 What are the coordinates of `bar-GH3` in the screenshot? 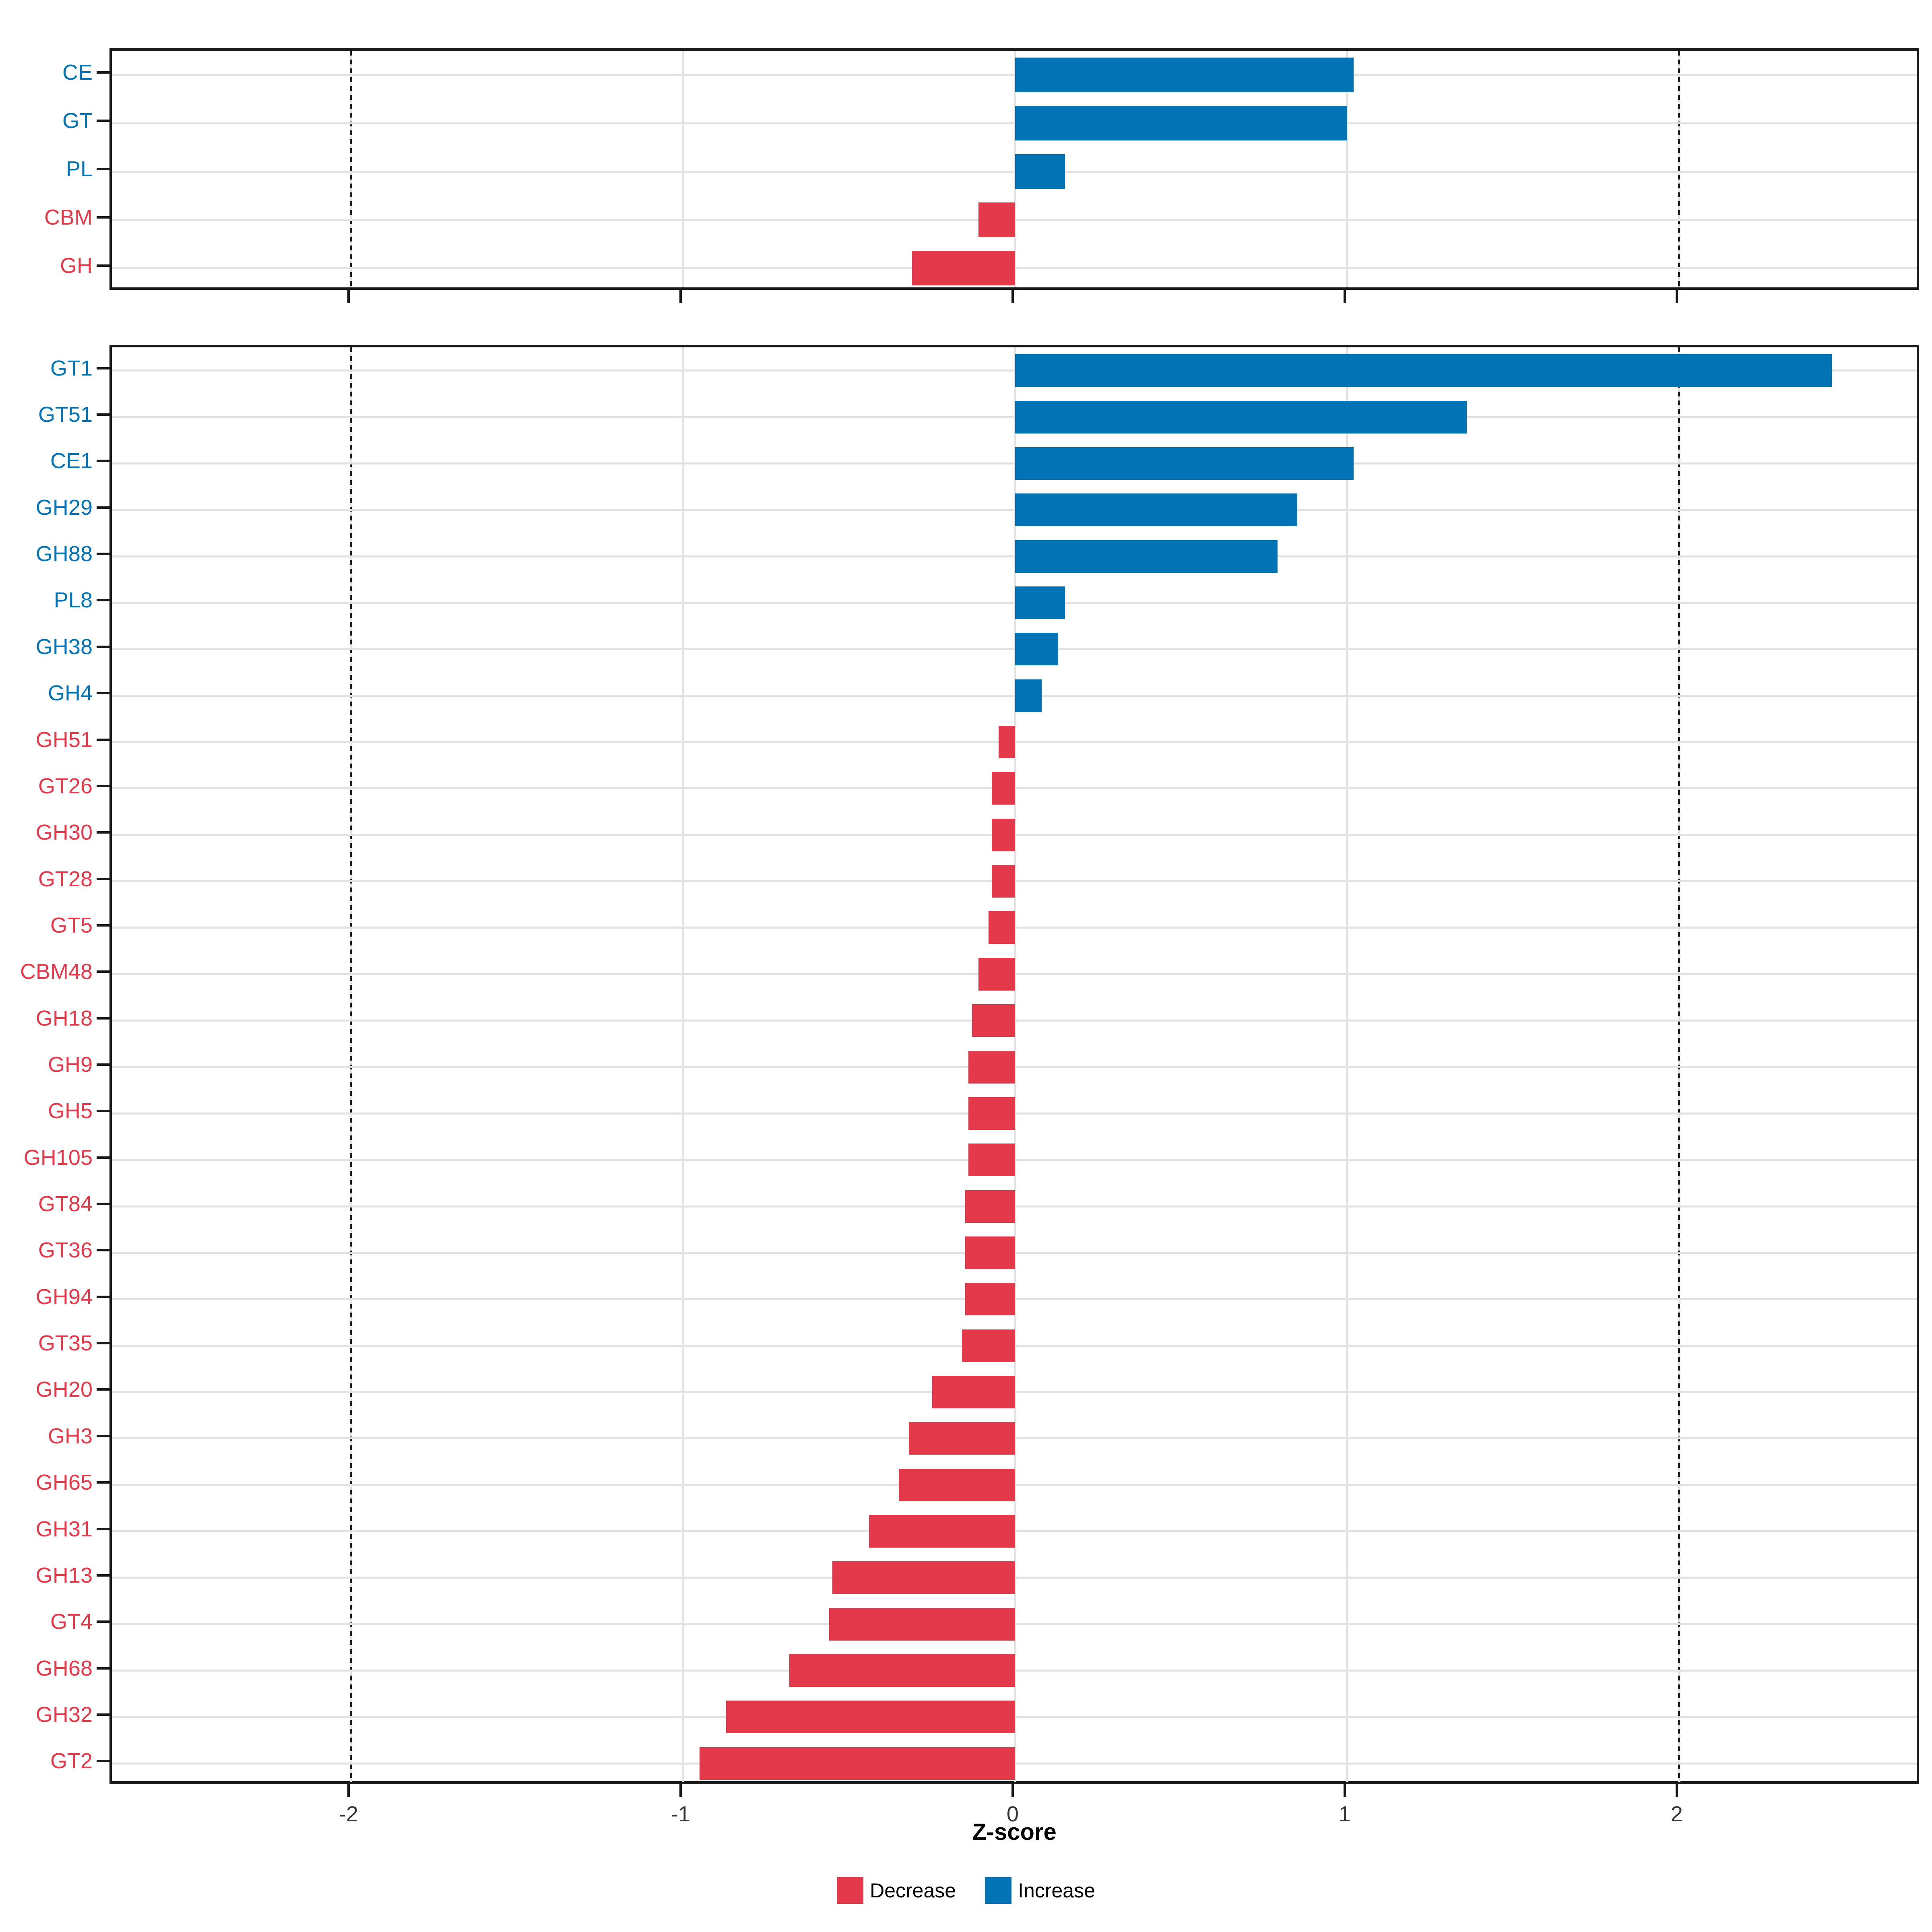 It's located at (961, 1438).